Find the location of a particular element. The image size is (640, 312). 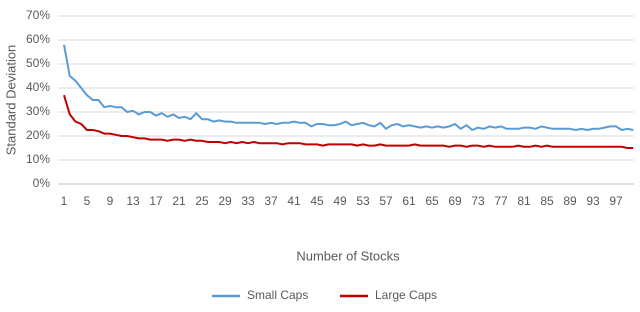

x-tick-label: 9 is located at coordinates (110, 201).